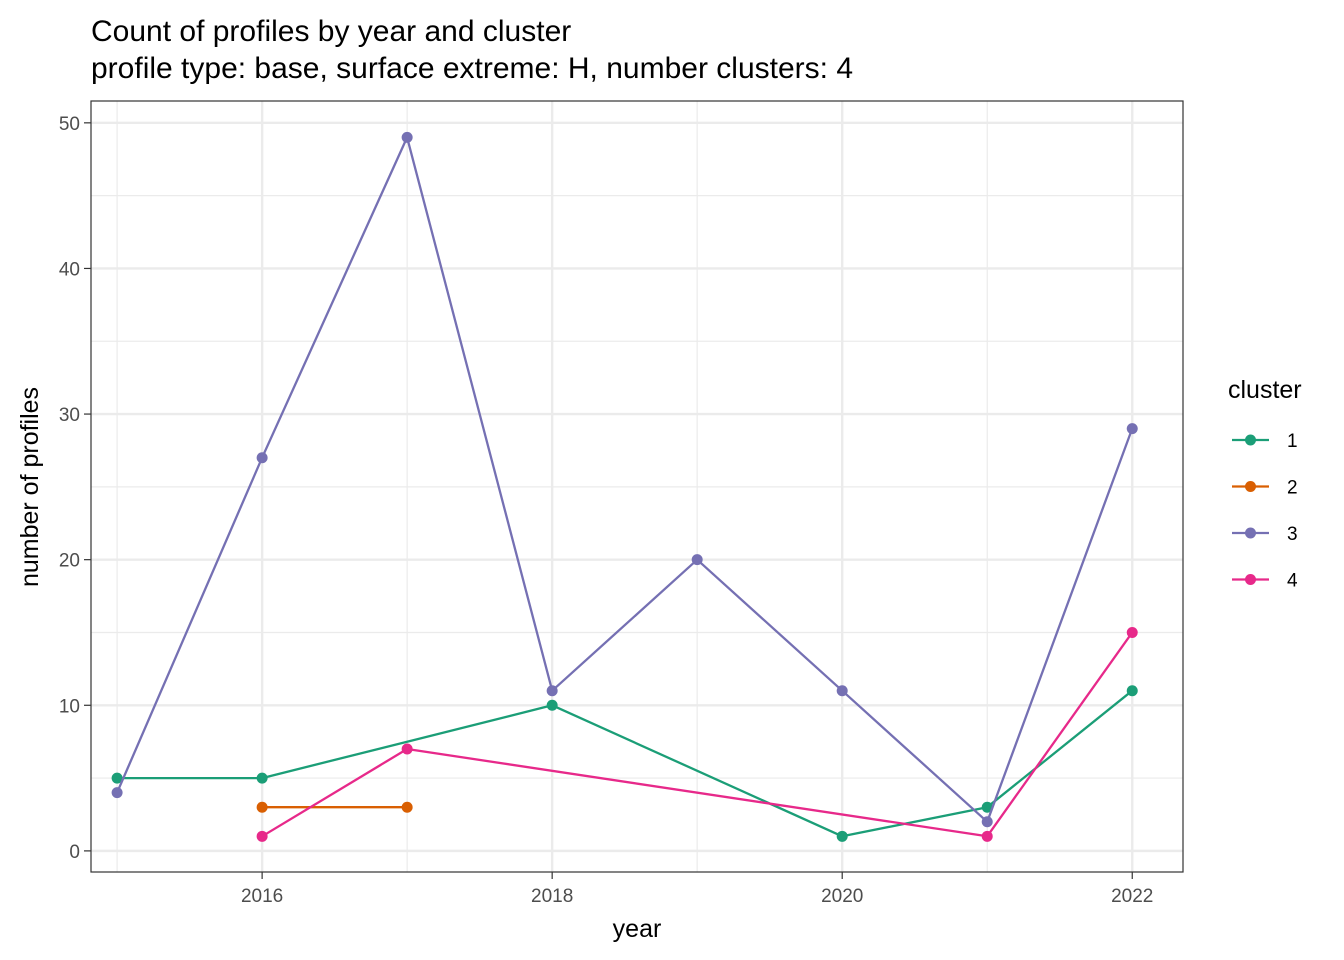  I want to click on chart-title: Count of profiles by year and cluster, so click(331, 31).